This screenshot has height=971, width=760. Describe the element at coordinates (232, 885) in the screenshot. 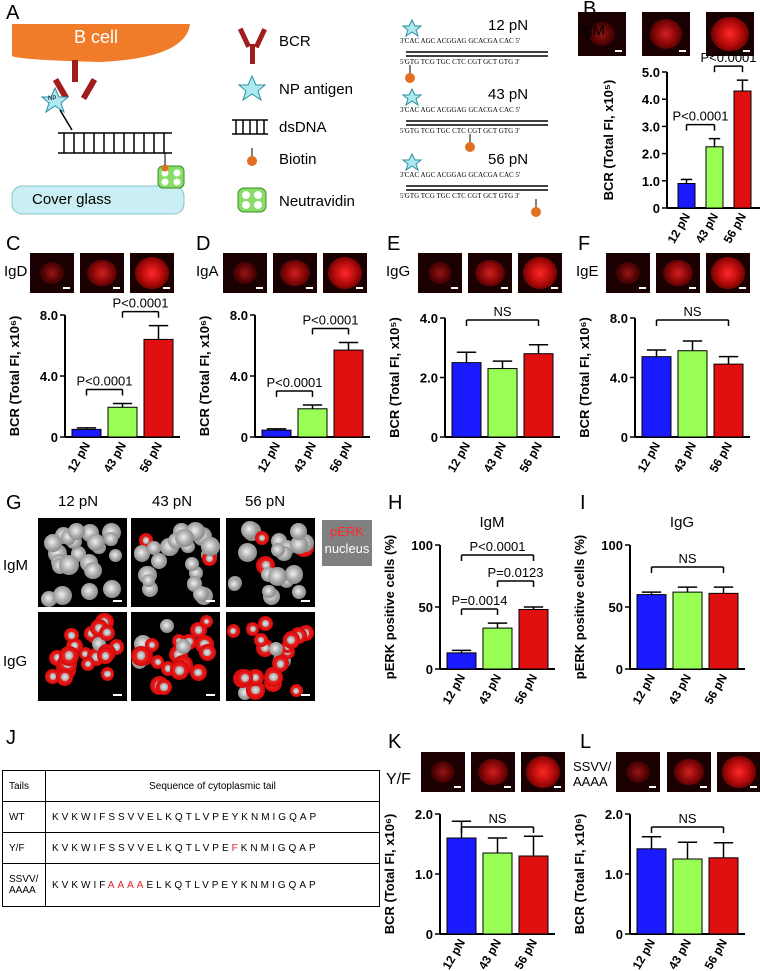

I see `seq-part: ELKQTLVPEYKNMIGQAP` at that location.